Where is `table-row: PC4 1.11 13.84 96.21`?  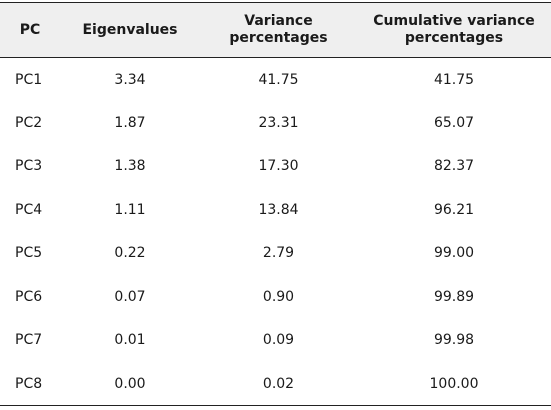 table-row: PC4 1.11 13.84 96.21 is located at coordinates (275, 210).